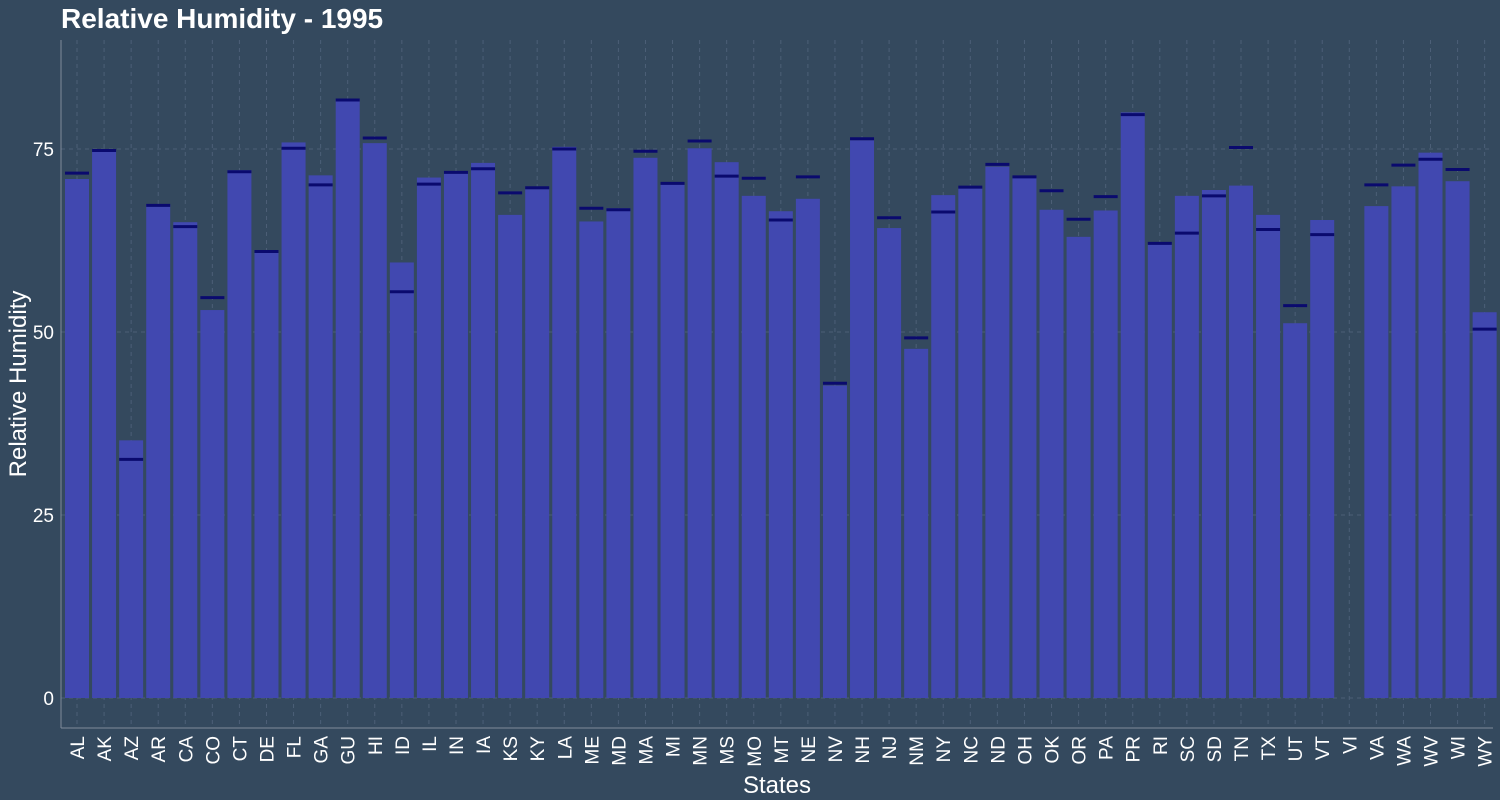  Describe the element at coordinates (1134, 749) in the screenshot. I see `x-tick-label: PR` at that location.